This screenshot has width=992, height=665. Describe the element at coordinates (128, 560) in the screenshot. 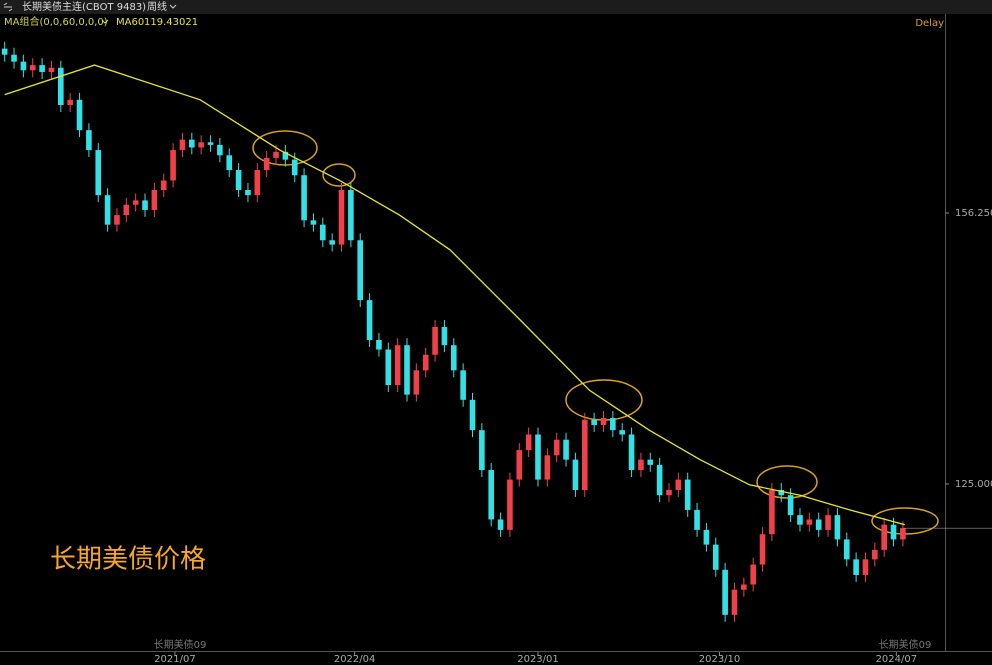

I see `annotation: 长期美债价格` at that location.